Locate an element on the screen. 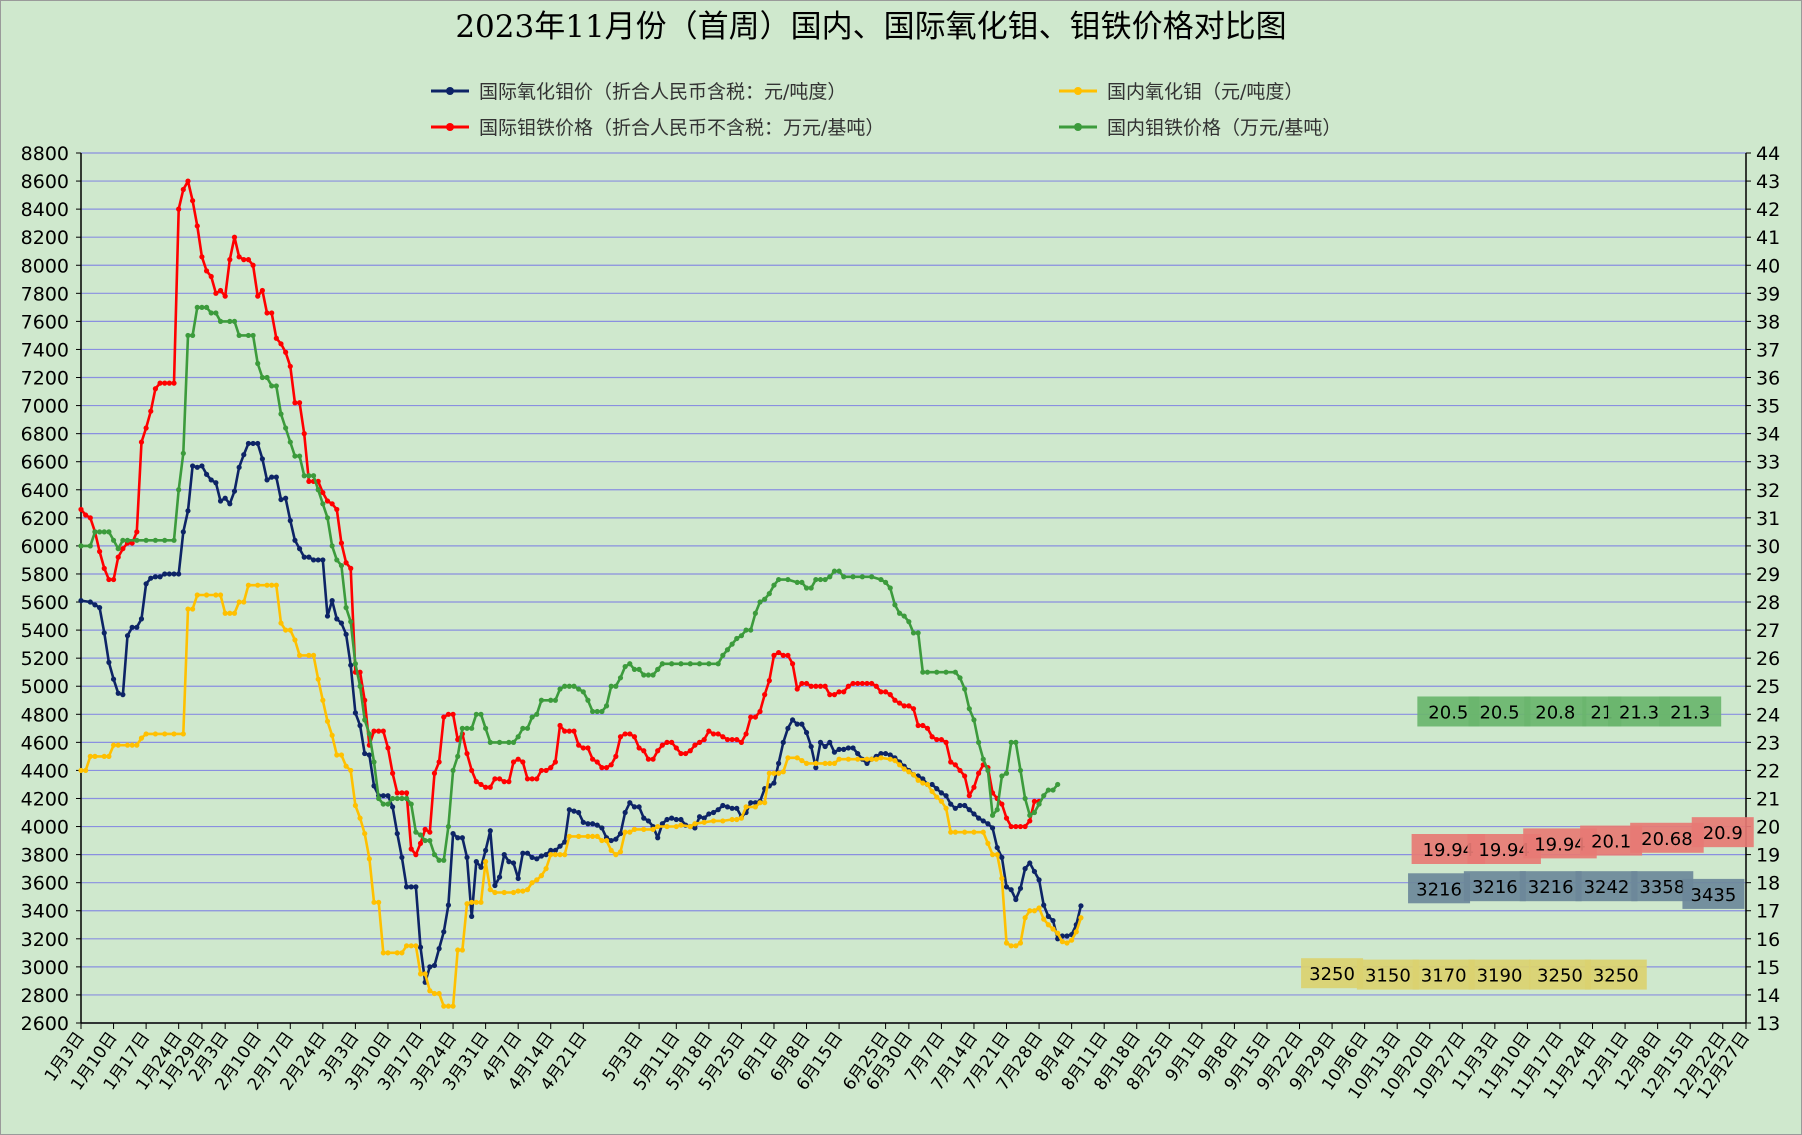  data-label: 3435 is located at coordinates (1713, 893).